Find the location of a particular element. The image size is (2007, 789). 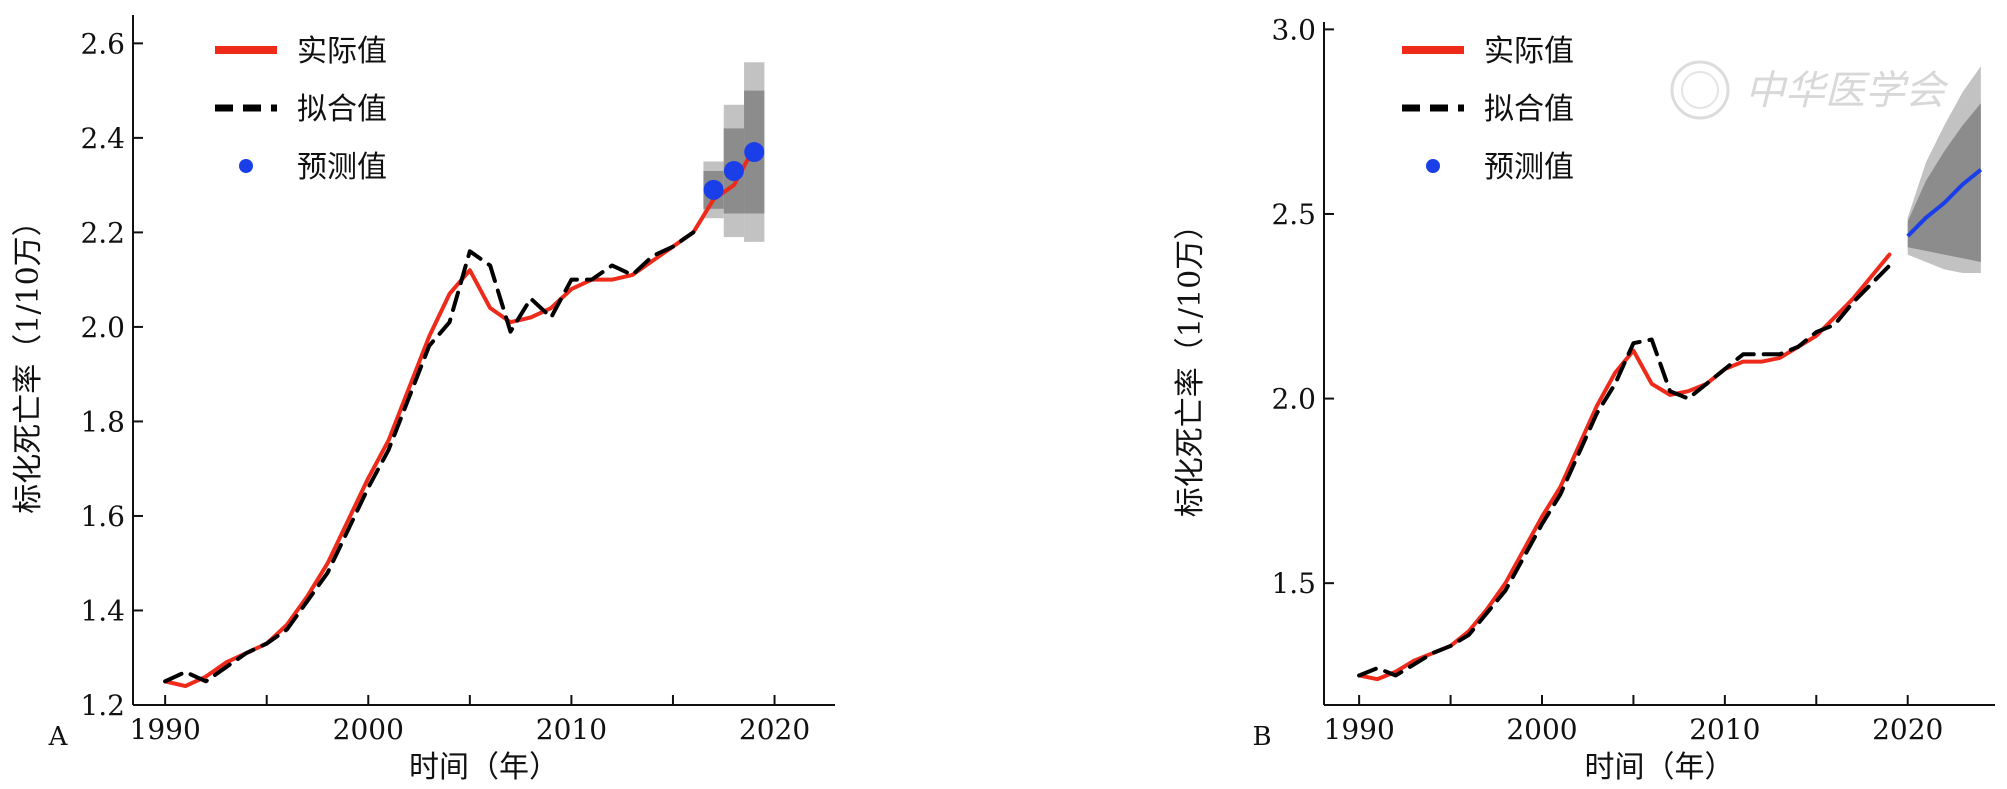

watermark-text: 中华医学会 is located at coordinates (1847, 91).